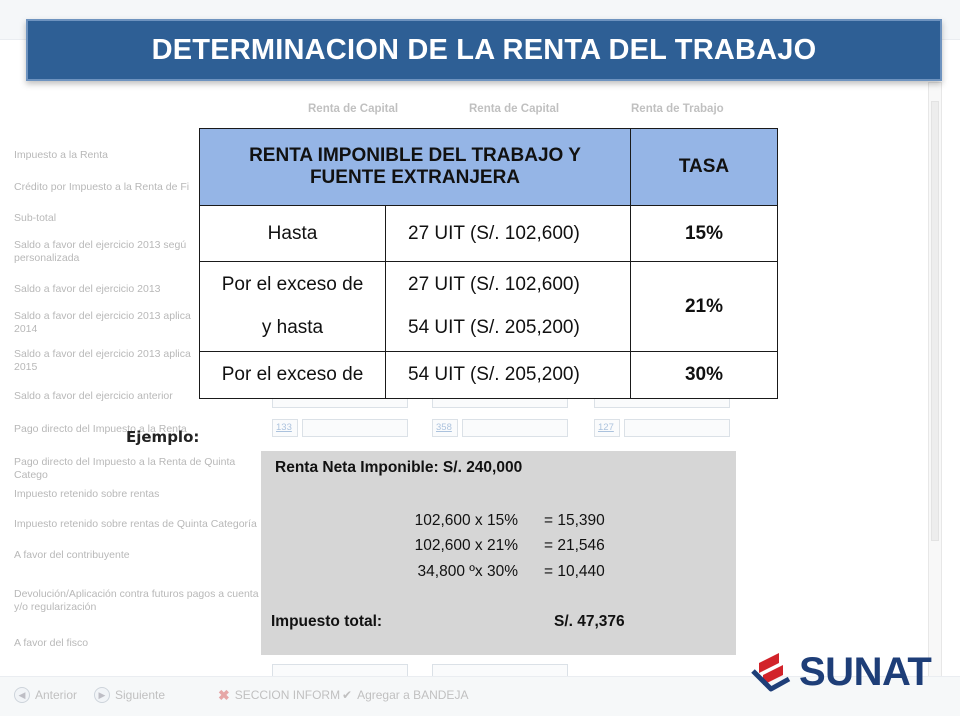  I want to click on page-title: DETERMINACION DE LA RENTA DEL TRABAJO, so click(484, 49).